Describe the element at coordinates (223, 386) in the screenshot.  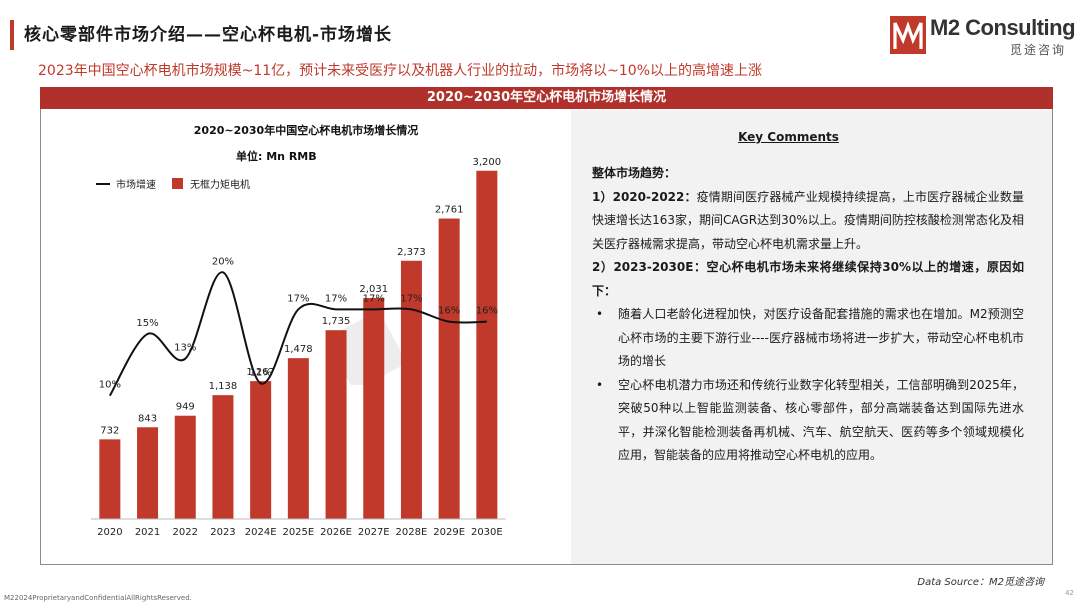
I see `bar-value-label: 1,138` at that location.